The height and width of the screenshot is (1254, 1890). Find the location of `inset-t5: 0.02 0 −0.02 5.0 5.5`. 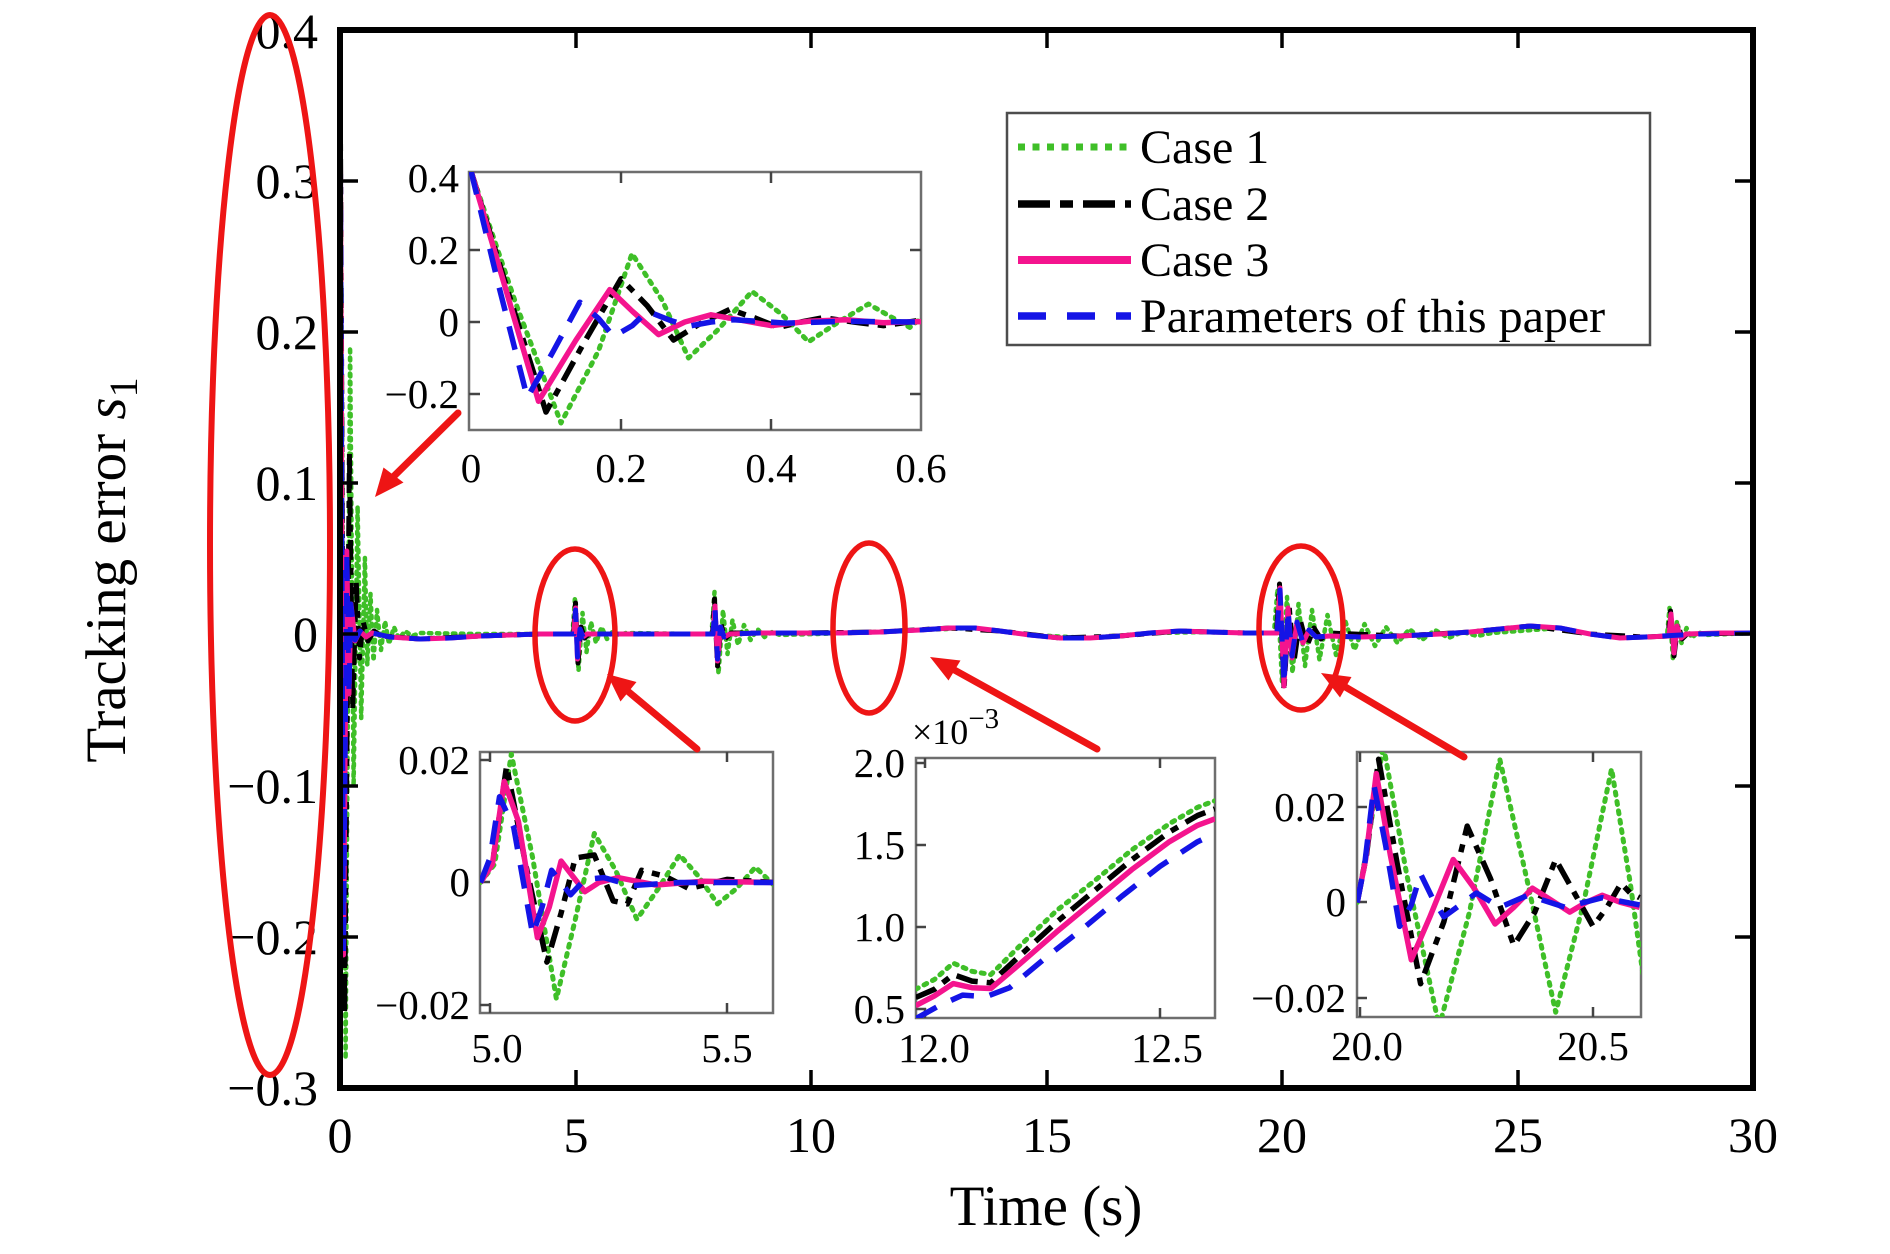

inset-t5: 0.02 0 −0.02 5.0 5.5 is located at coordinates (575, 904).